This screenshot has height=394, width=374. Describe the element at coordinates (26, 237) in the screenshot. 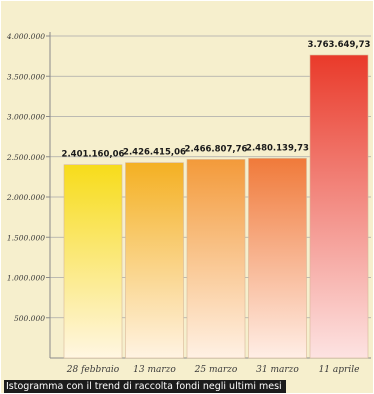

I see `y-tick-label: 1.500.000` at that location.